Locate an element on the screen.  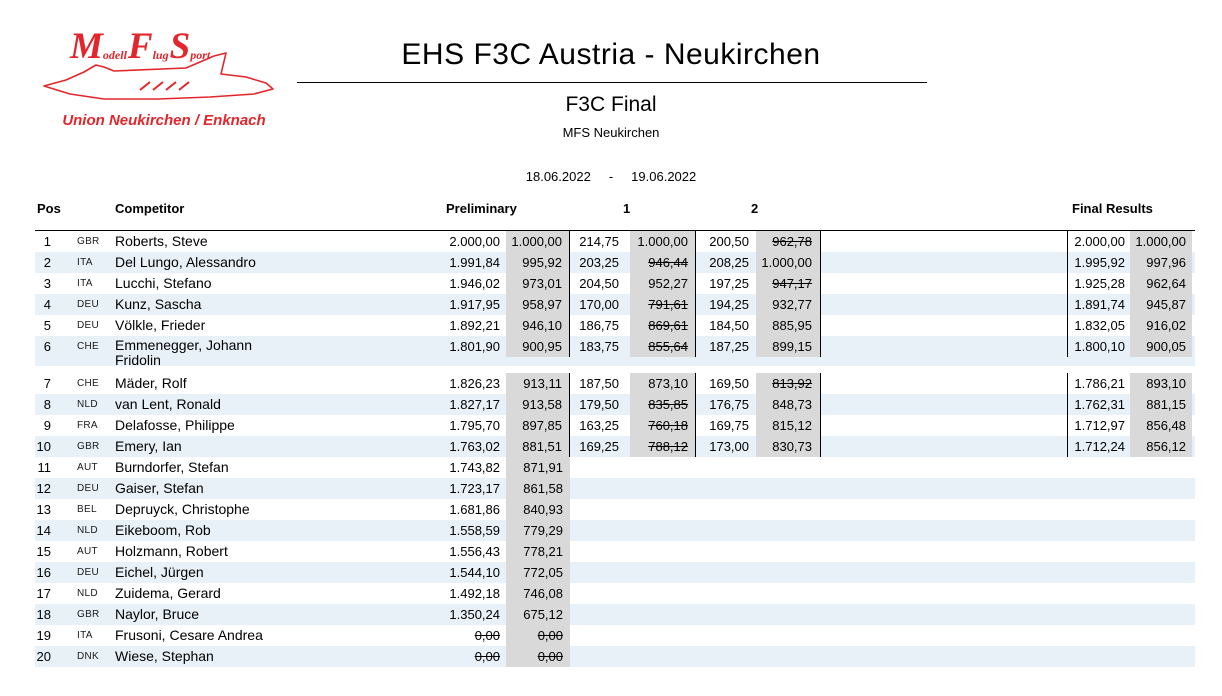
round2-score-cell: 194,25 is located at coordinates (729, 304).